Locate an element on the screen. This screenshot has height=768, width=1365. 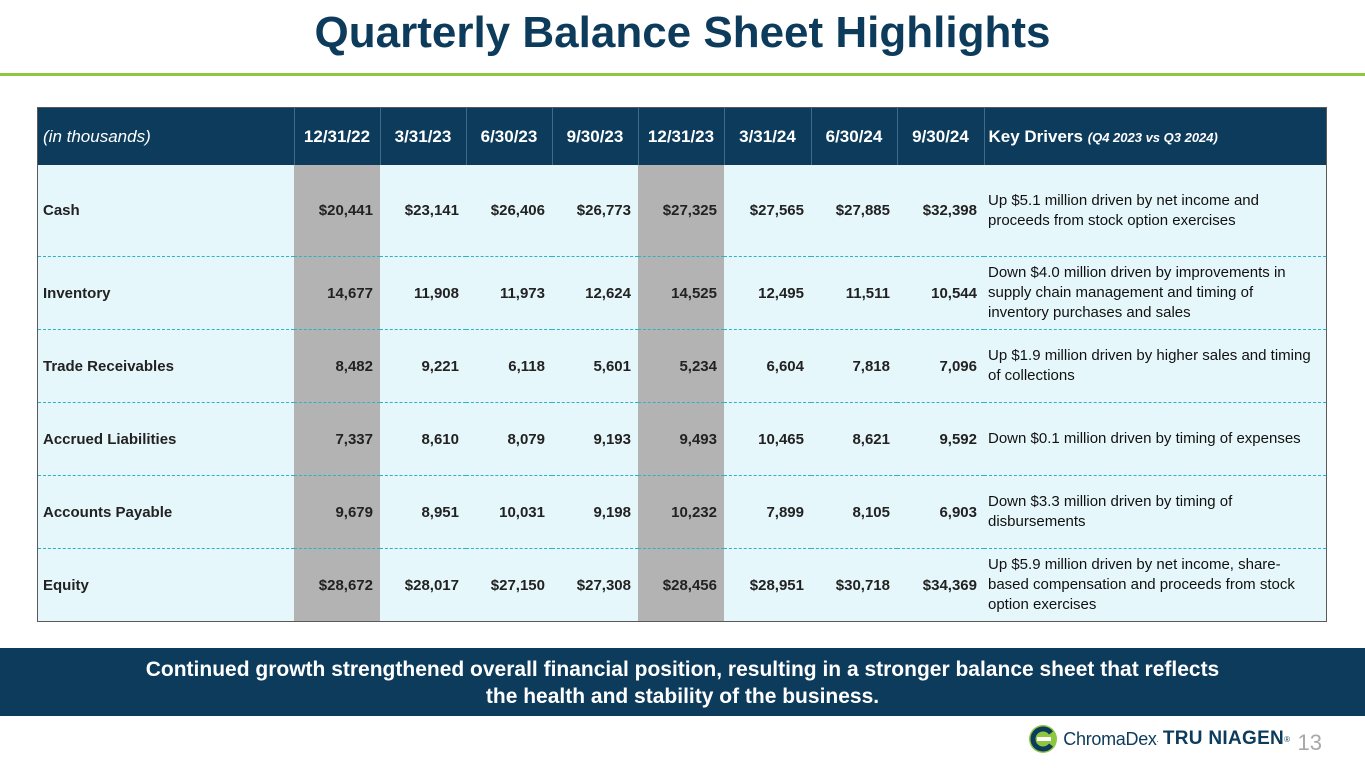
period-header: 9/30/23 is located at coordinates (595, 136).